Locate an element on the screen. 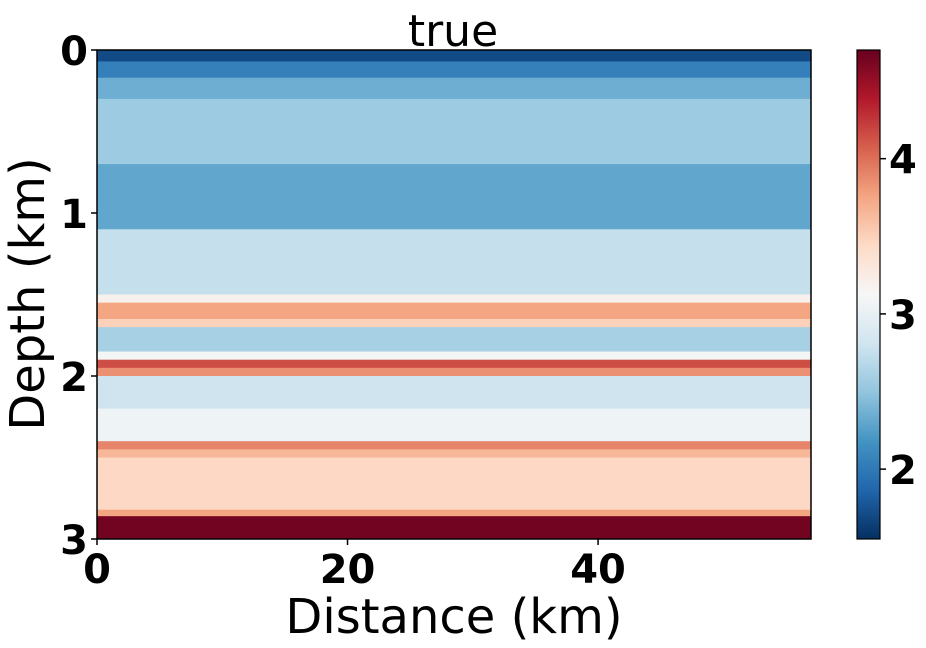  chart-title: true is located at coordinates (453, 31).